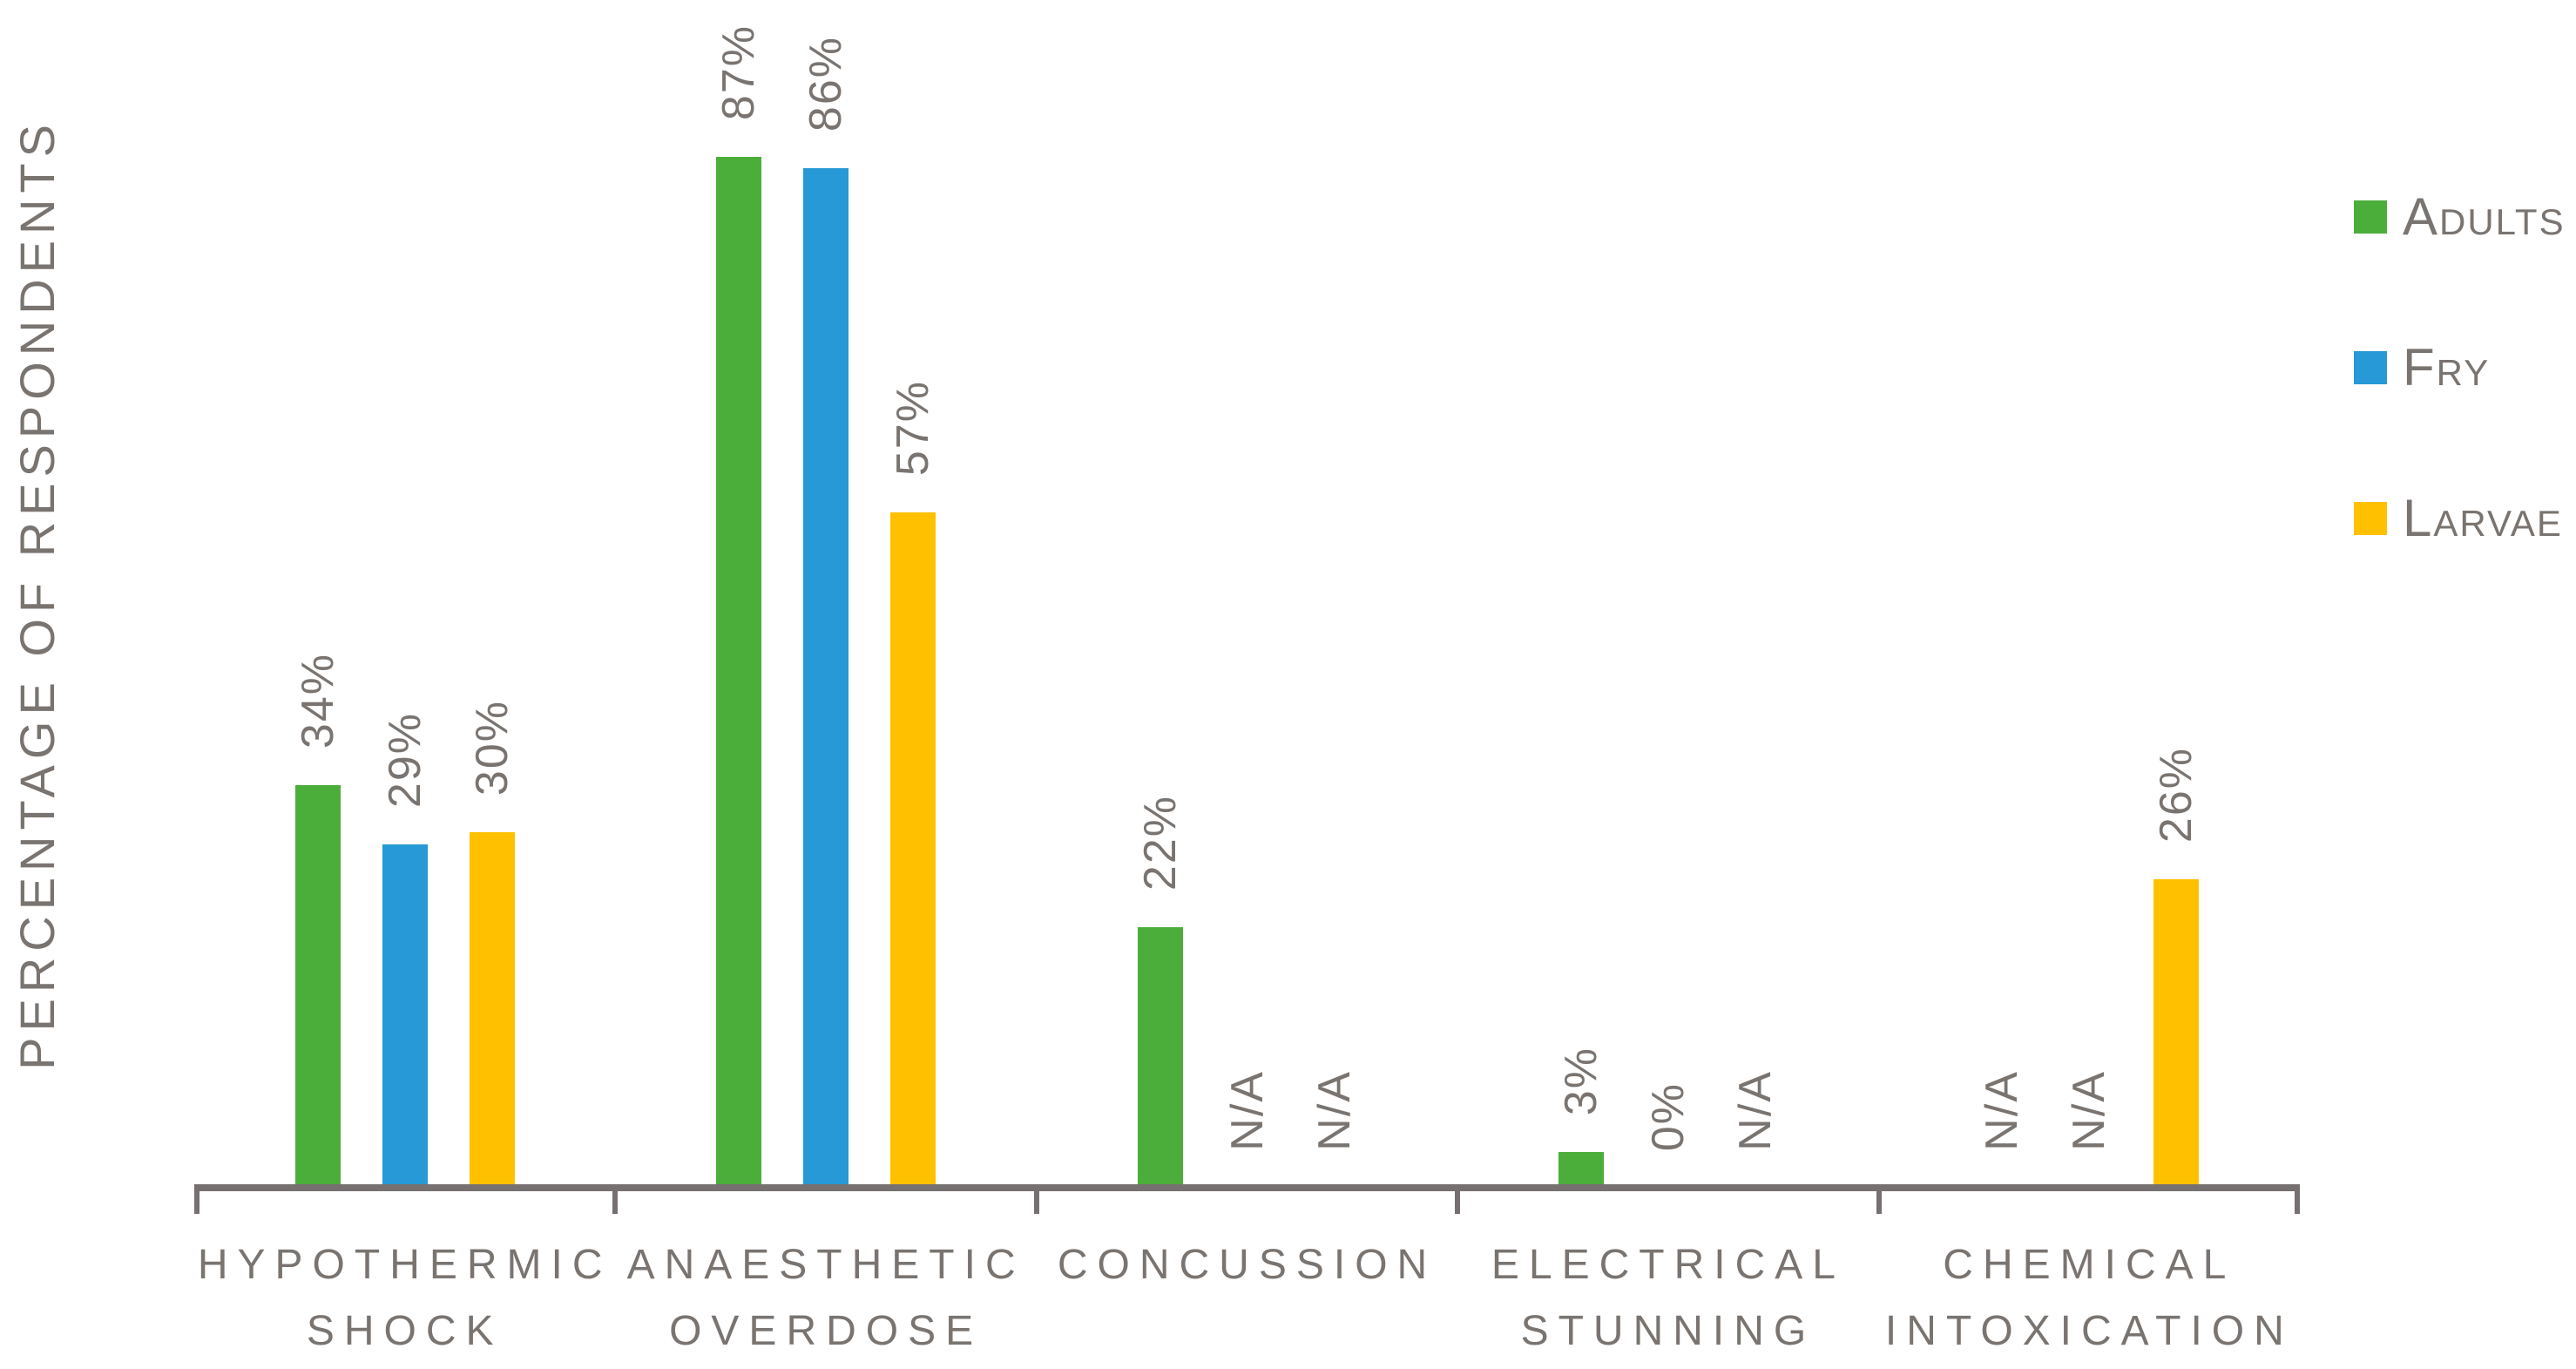 The image size is (2576, 1369). I want to click on category-label-line: CONCUSSION, so click(1247, 1265).